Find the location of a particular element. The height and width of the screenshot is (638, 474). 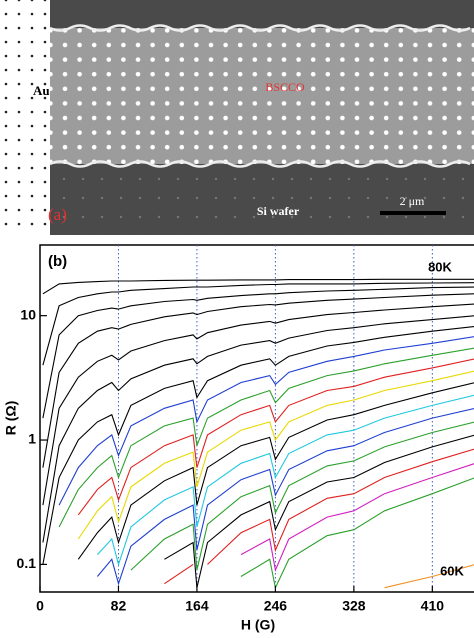

panel-label: (b) is located at coordinates (57, 261).